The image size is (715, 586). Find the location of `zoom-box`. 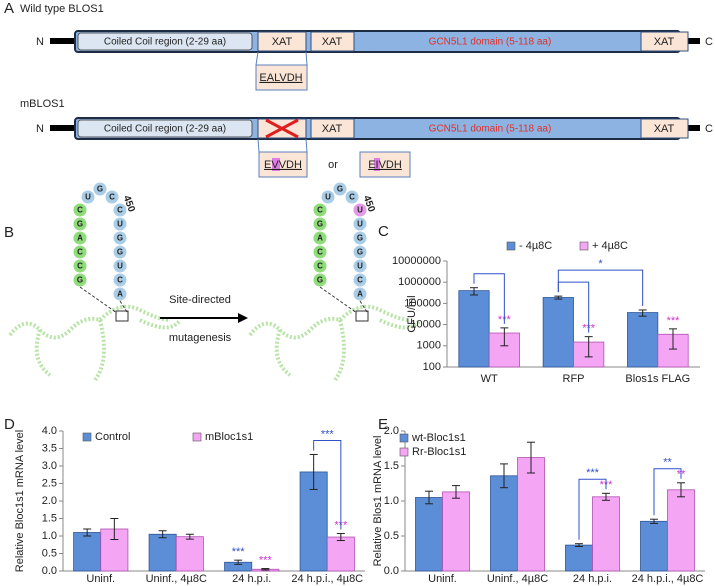

zoom-box is located at coordinates (122, 316).